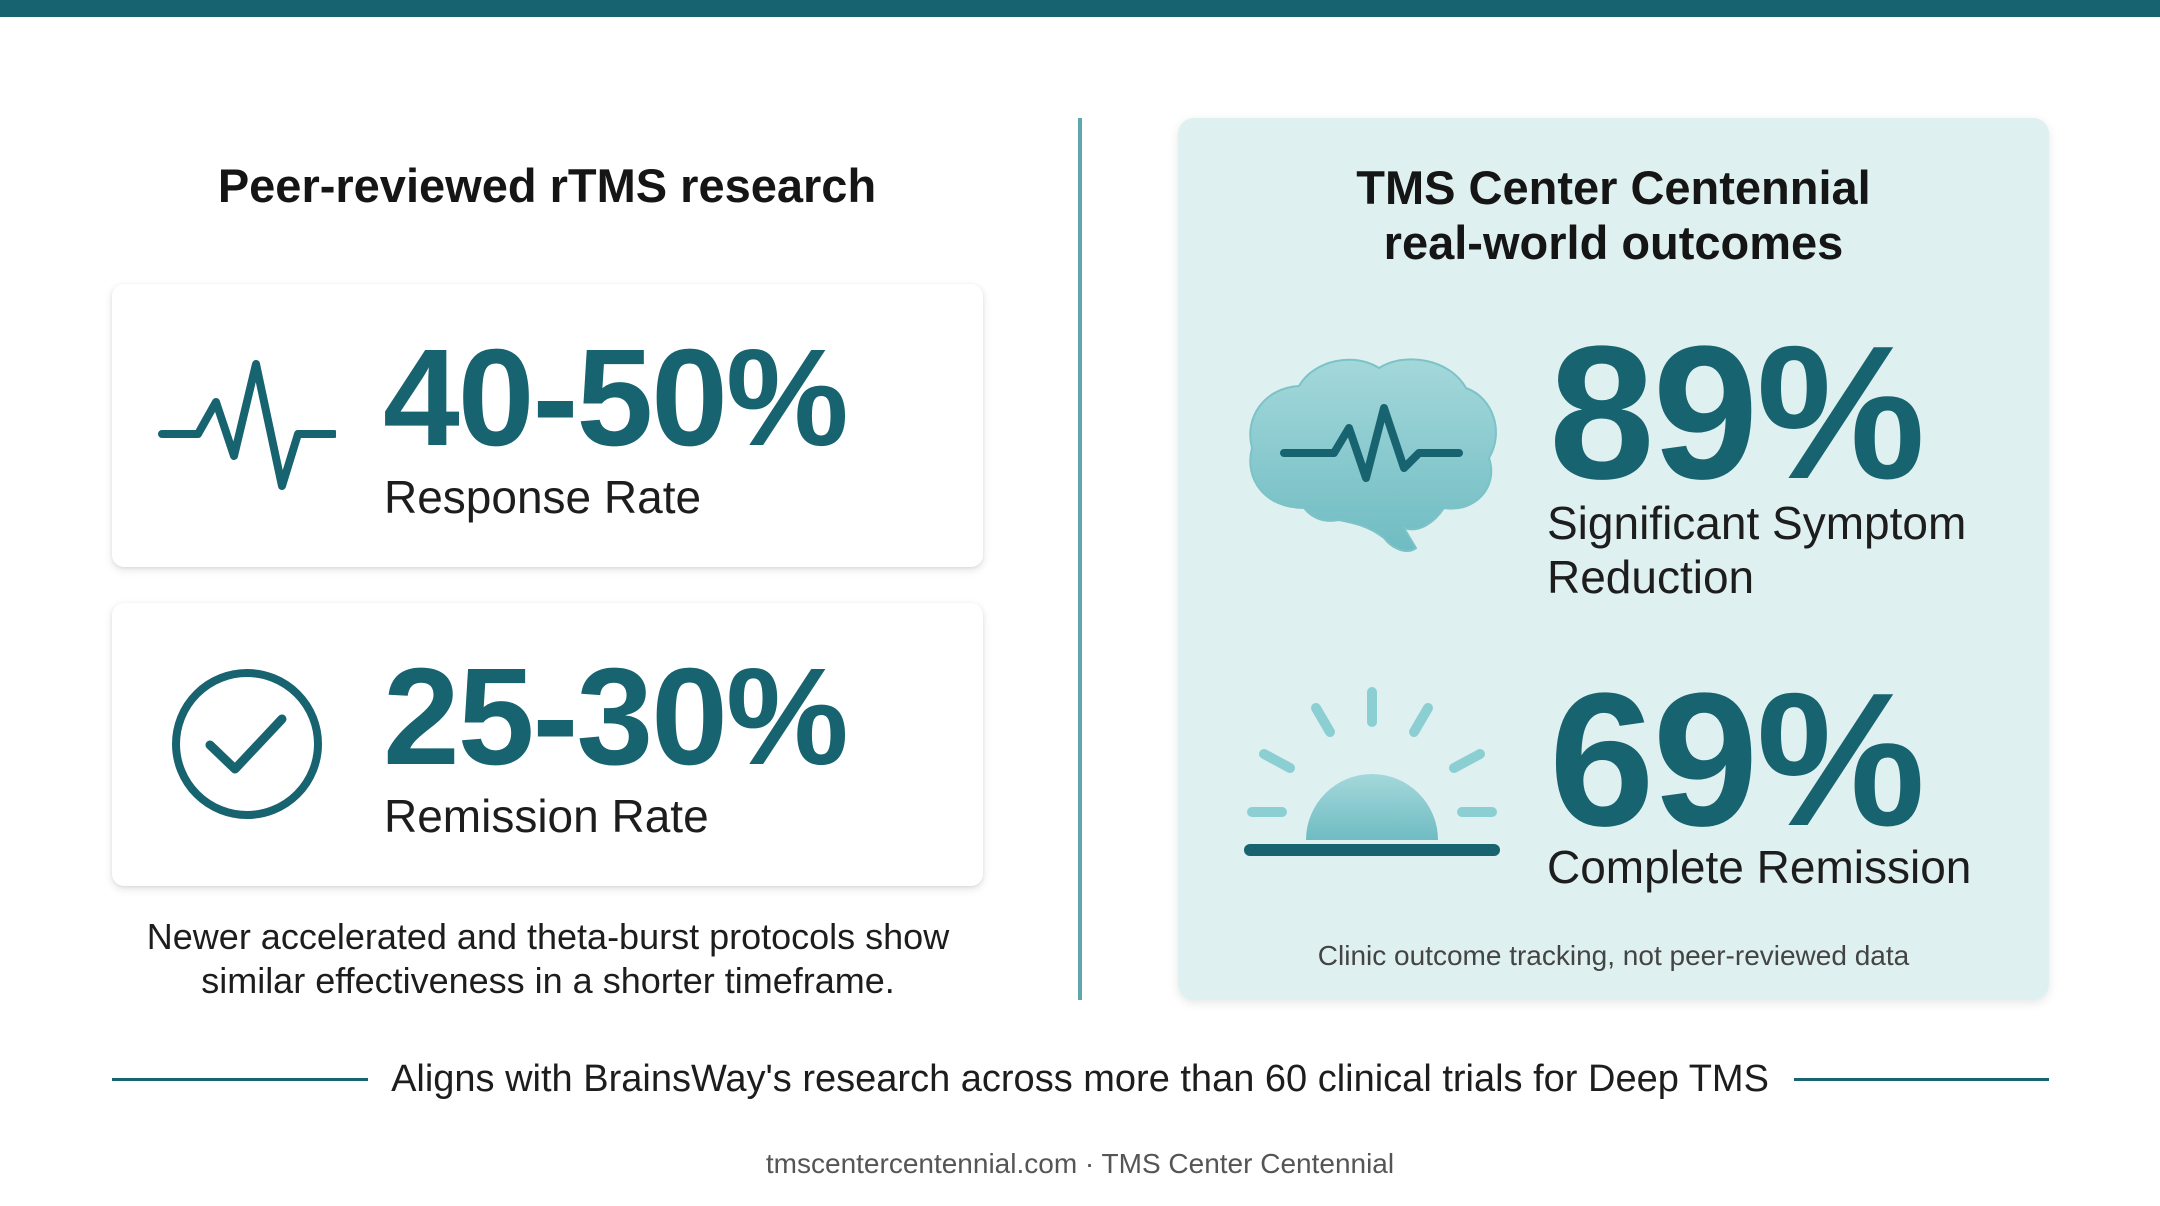 This screenshot has width=2160, height=1206. Describe the element at coordinates (1757, 550) in the screenshot. I see `symptom-reduction-label-text: Significant Symptom Reduction` at that location.